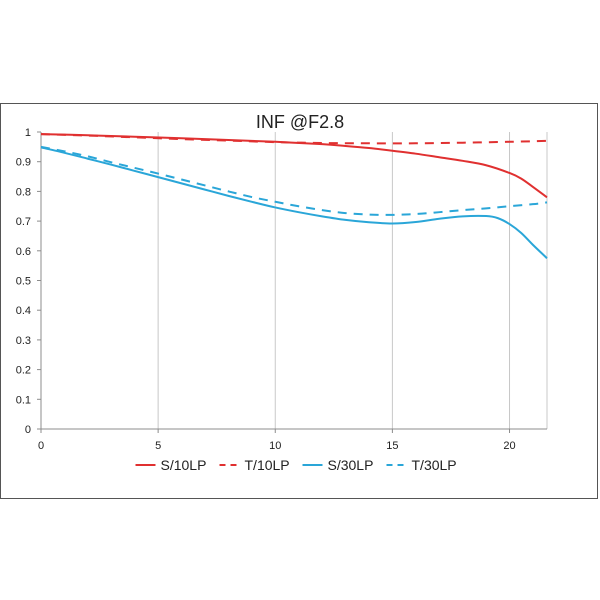  What do you see at coordinates (300, 122) in the screenshot?
I see `chart-title: INF @F2.8` at bounding box center [300, 122].